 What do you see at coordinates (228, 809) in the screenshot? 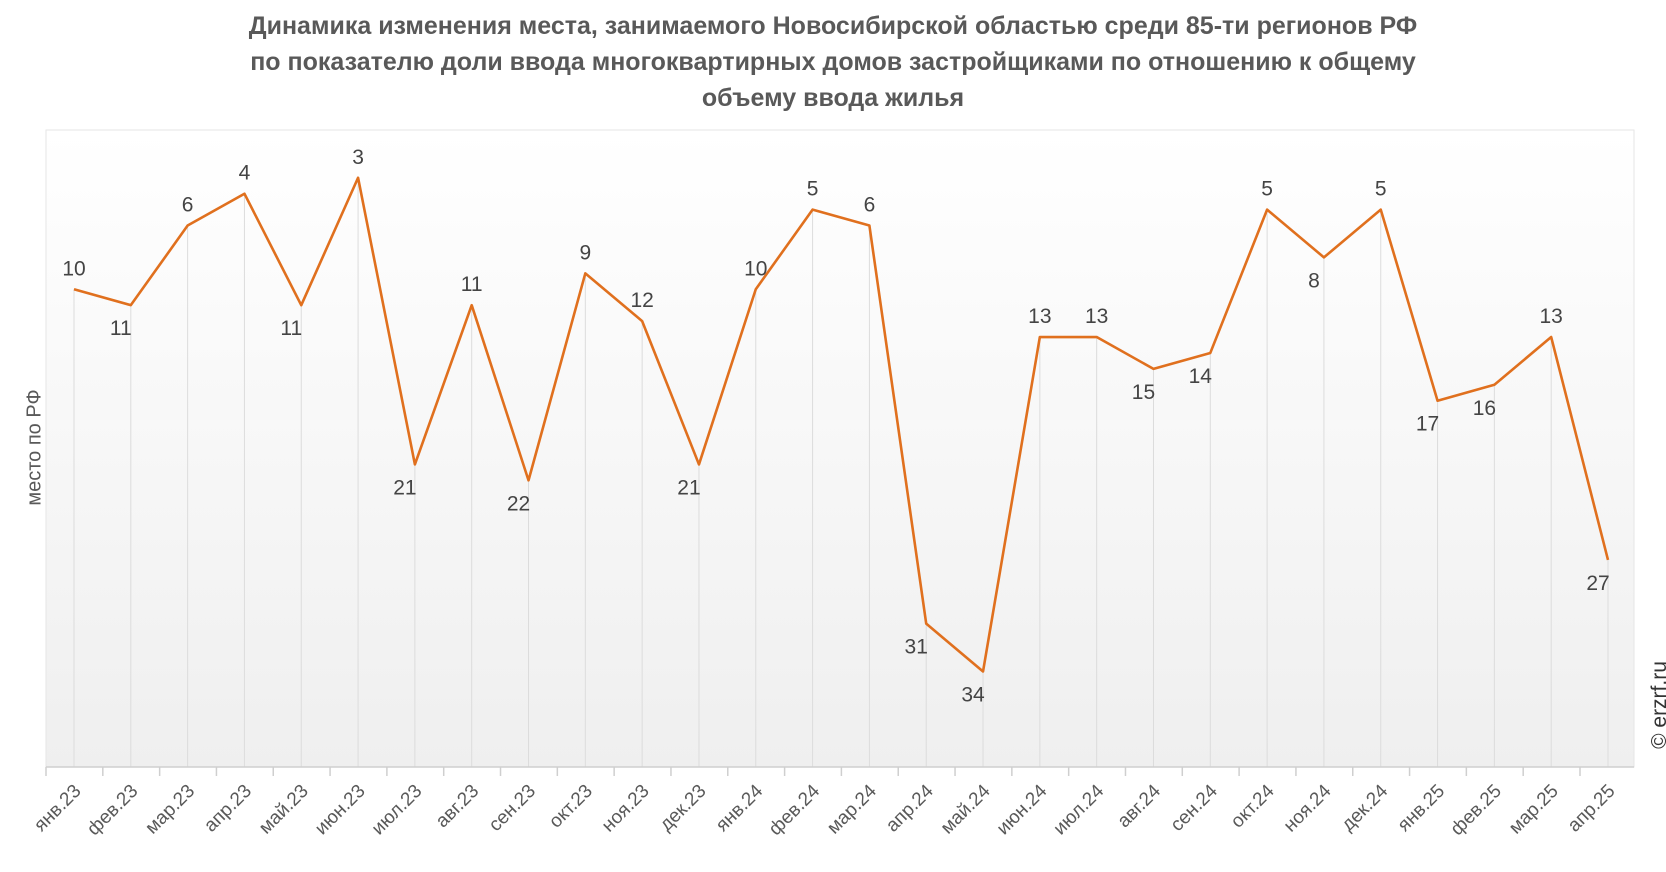
I see `x-tick-label: апр.23` at bounding box center [228, 809].